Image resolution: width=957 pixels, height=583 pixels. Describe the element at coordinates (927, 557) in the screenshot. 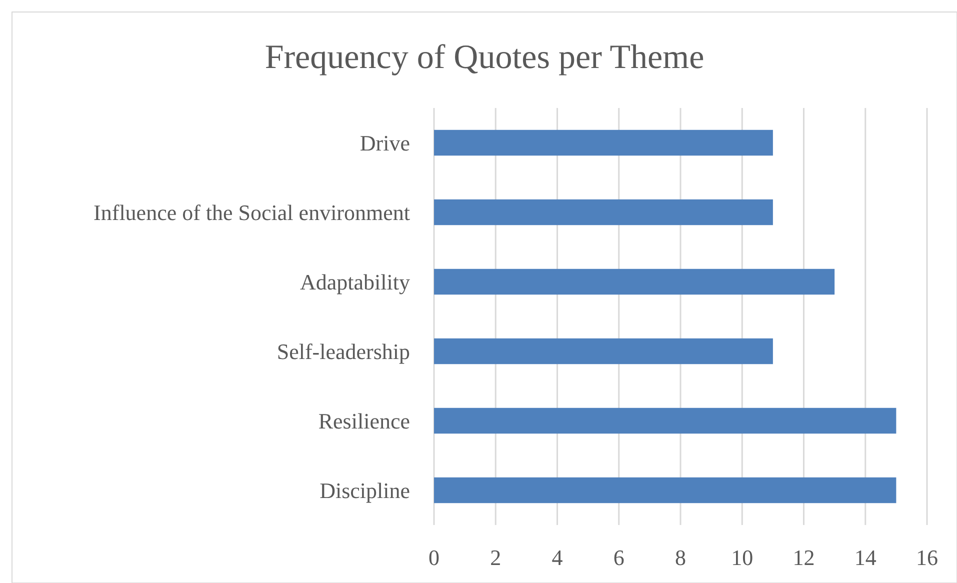

I see `x-tick-label: 16` at that location.